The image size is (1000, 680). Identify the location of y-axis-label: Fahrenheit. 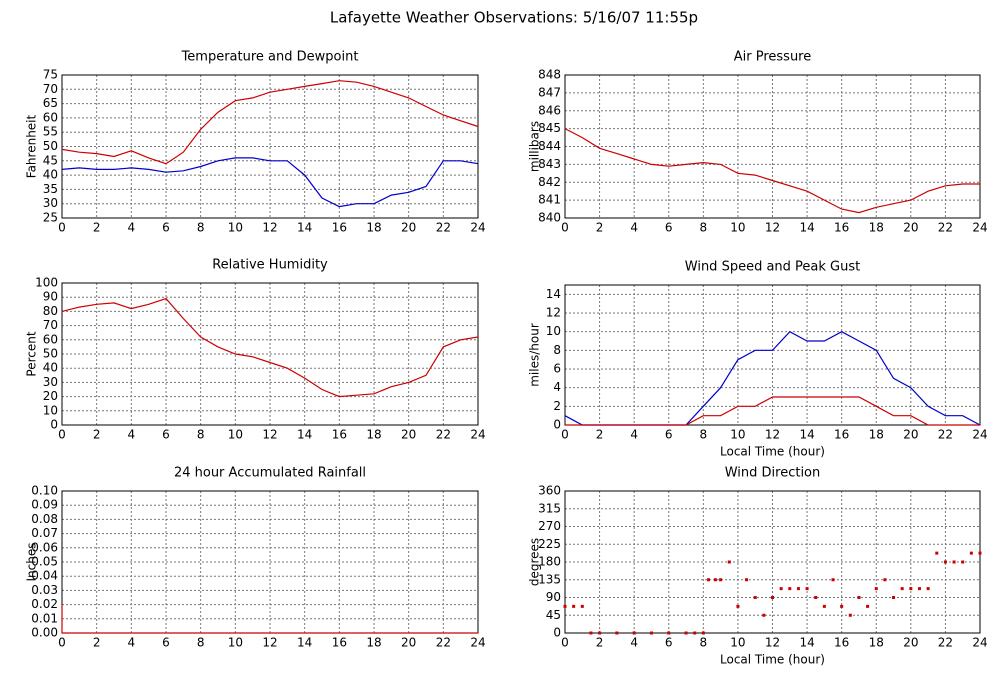
(32, 146).